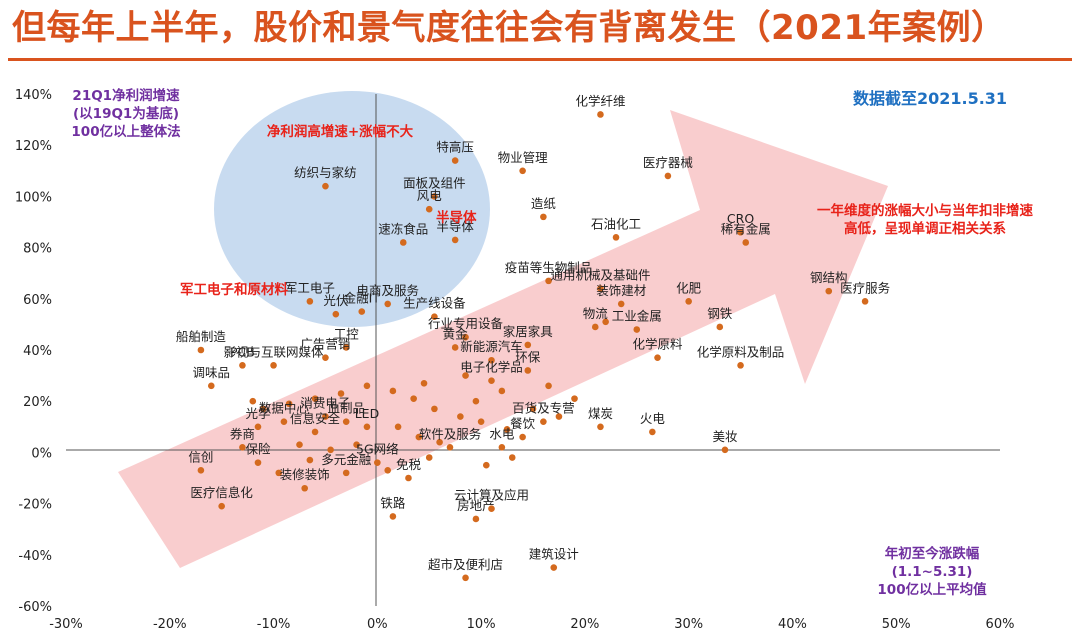 The height and width of the screenshot is (633, 1080). What do you see at coordinates (466, 323) in the screenshot?
I see `data-point-label: 行业专用设备` at bounding box center [466, 323].